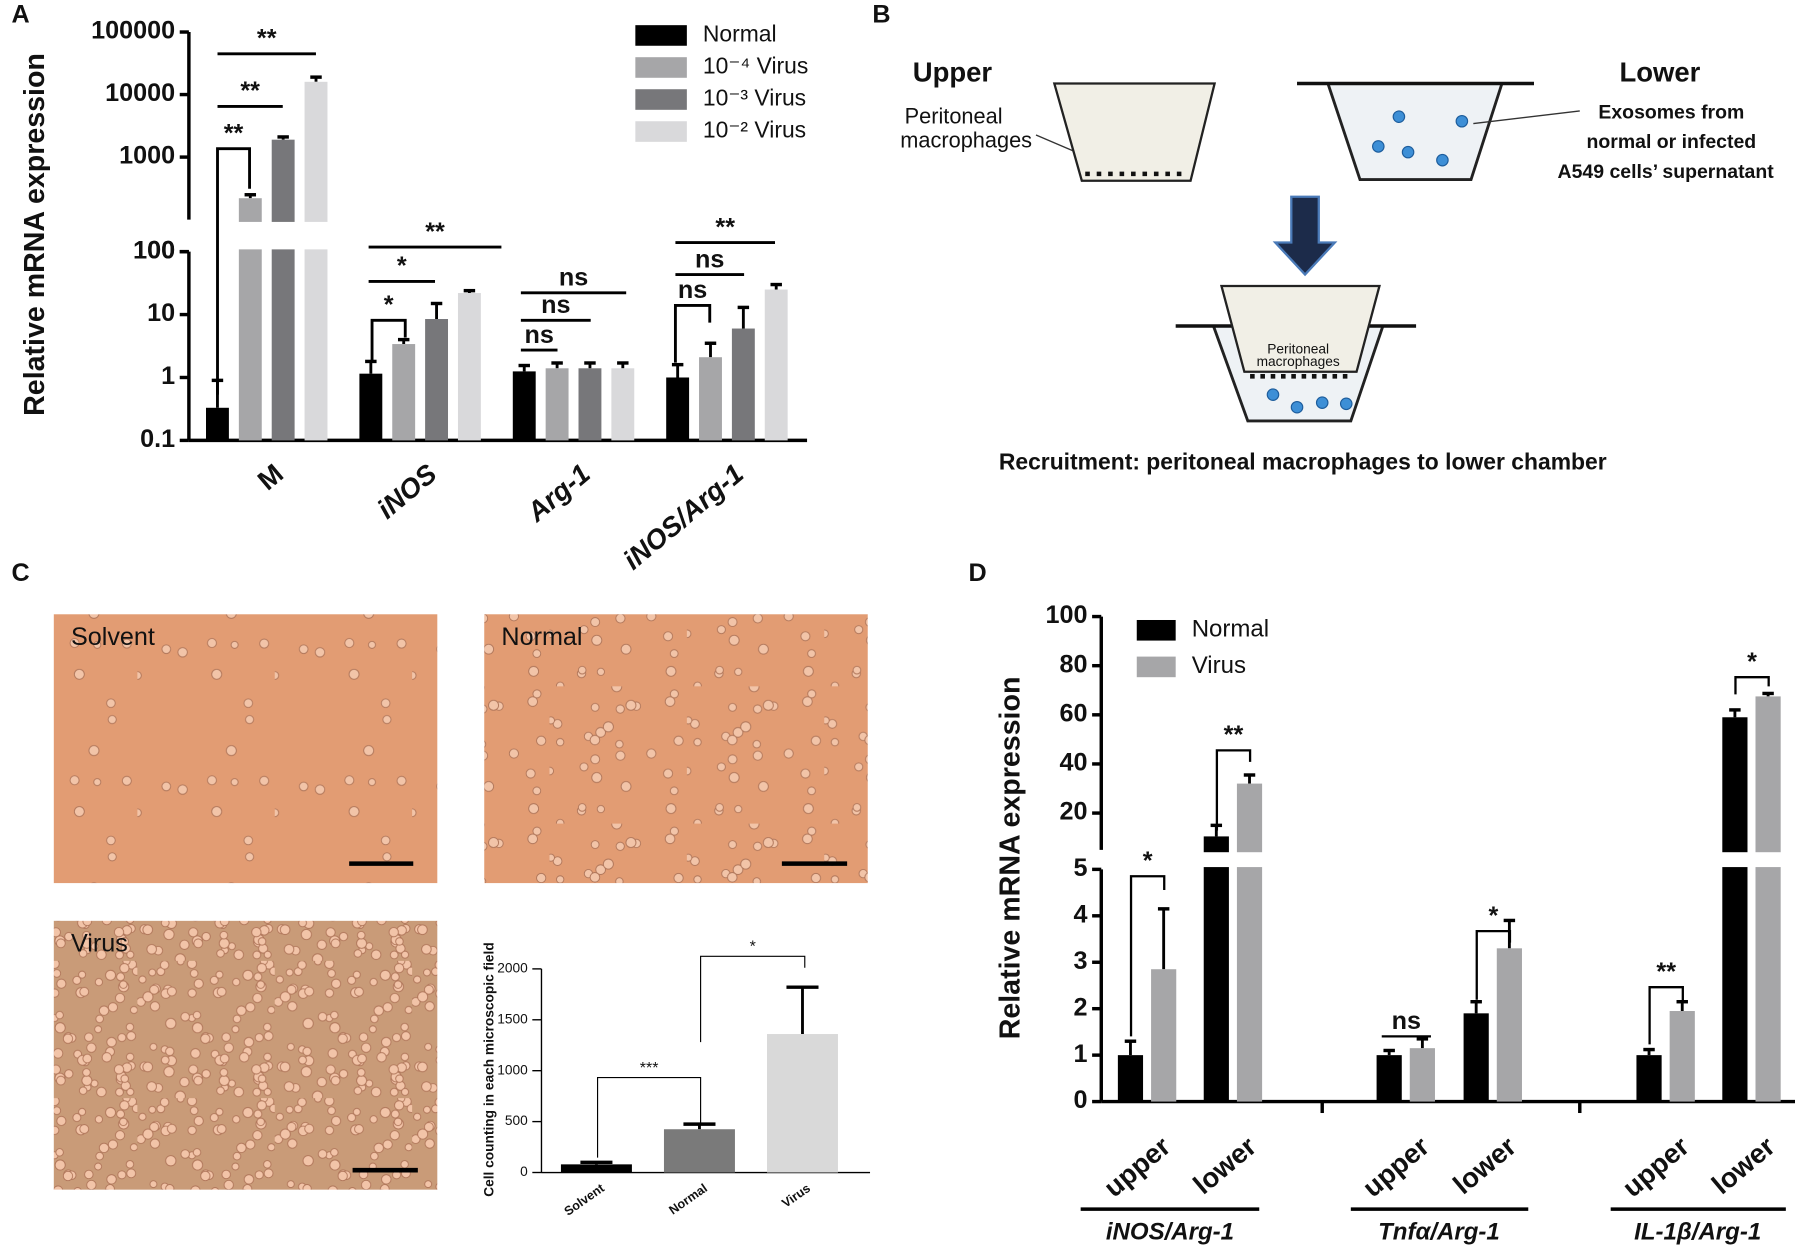 The image size is (1795, 1248). I want to click on panel-label: A, so click(20, 15).